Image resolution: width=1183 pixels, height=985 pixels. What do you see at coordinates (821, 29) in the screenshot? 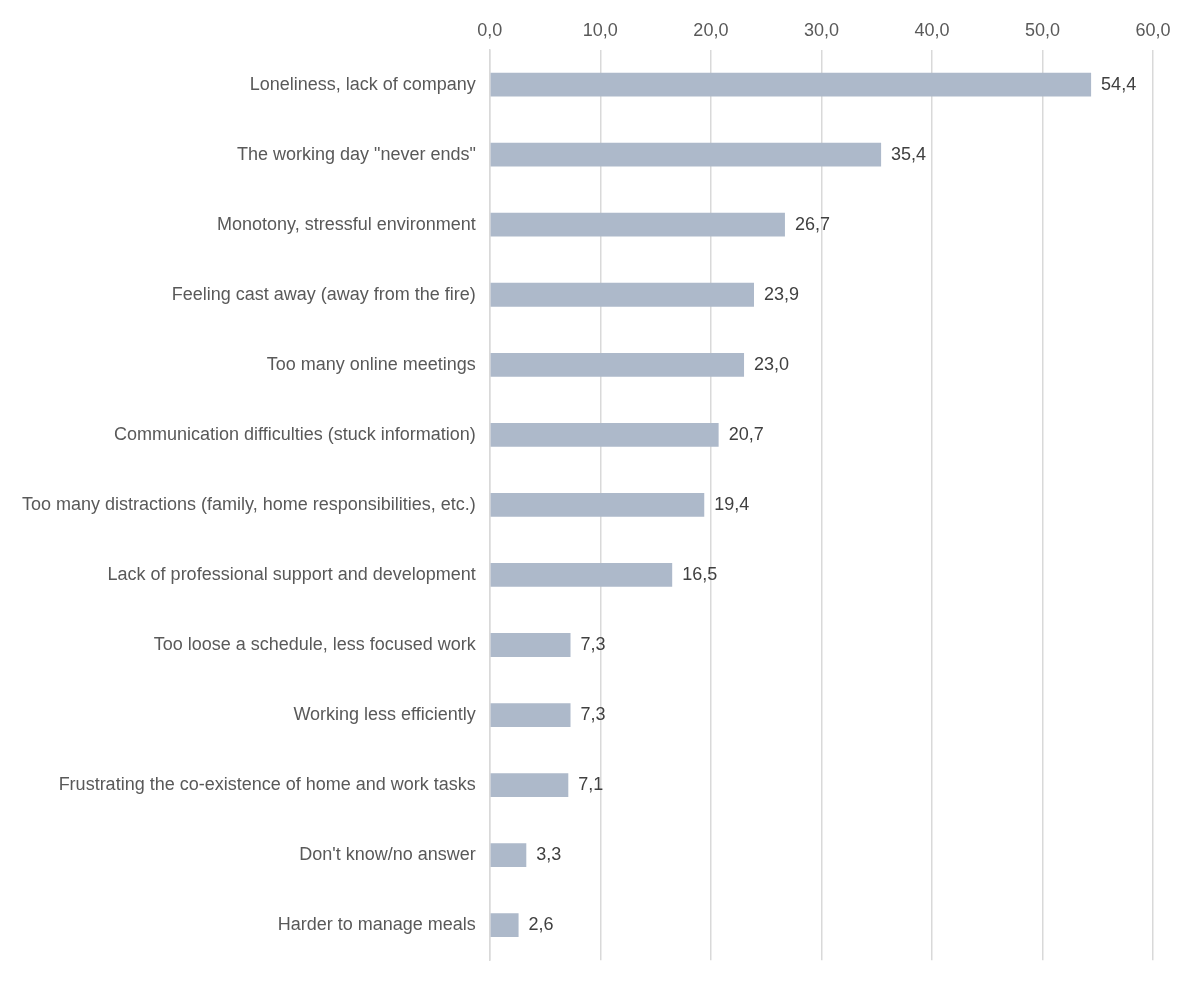
I see `x-tick-label: 30,0` at bounding box center [821, 29].